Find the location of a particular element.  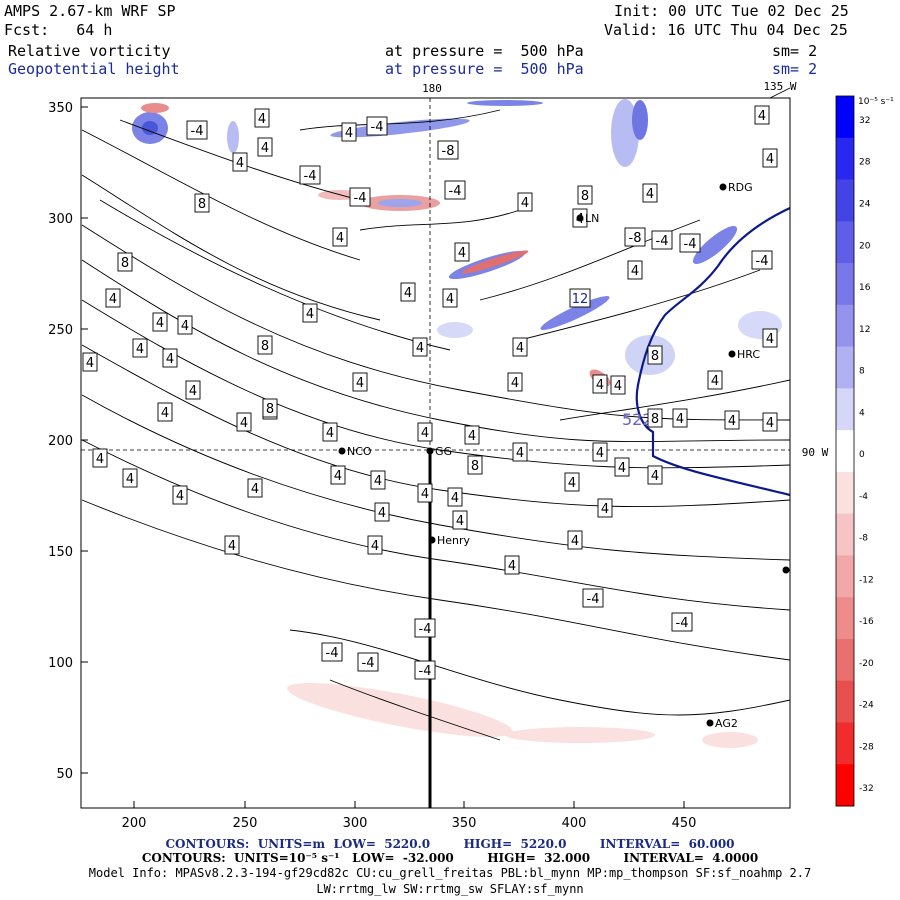

svg-text: LN is located at coordinates (592, 218).